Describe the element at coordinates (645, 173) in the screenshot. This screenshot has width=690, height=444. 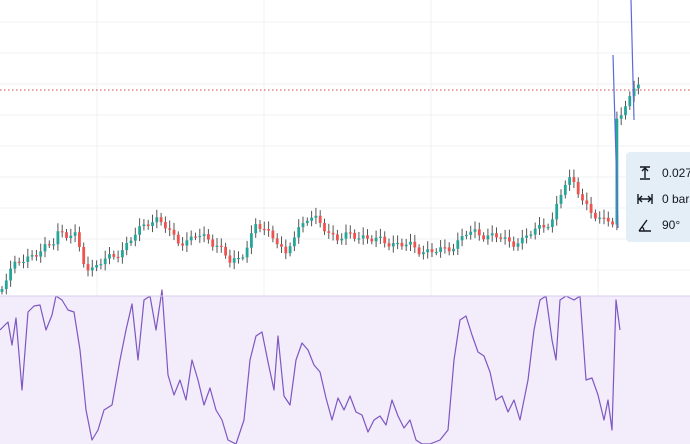
I see `vertical-range-icon` at that location.